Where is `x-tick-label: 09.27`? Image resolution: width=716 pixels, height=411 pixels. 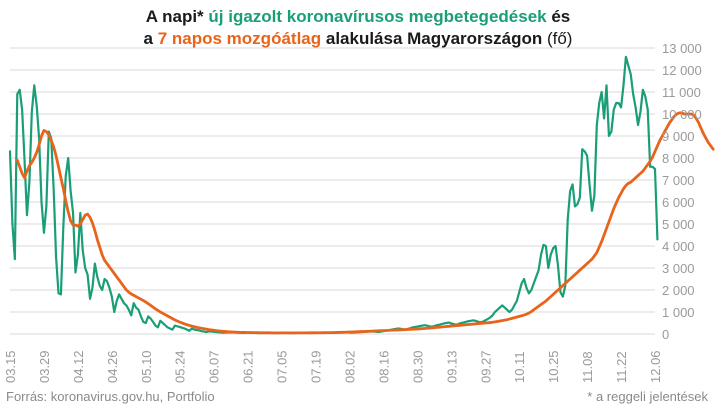 x-tick-label: 09.27 is located at coordinates (485, 366).